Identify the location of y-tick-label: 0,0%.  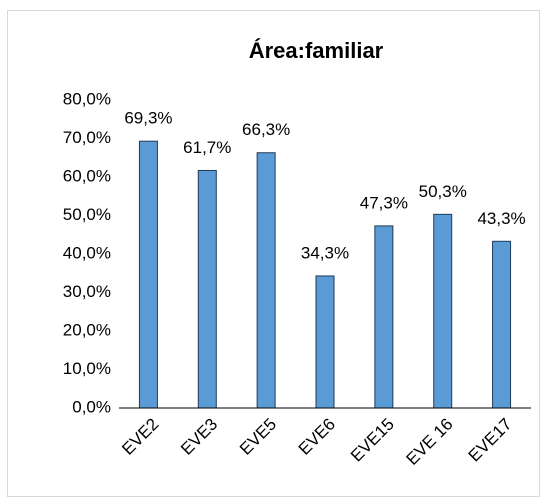
(91, 406).